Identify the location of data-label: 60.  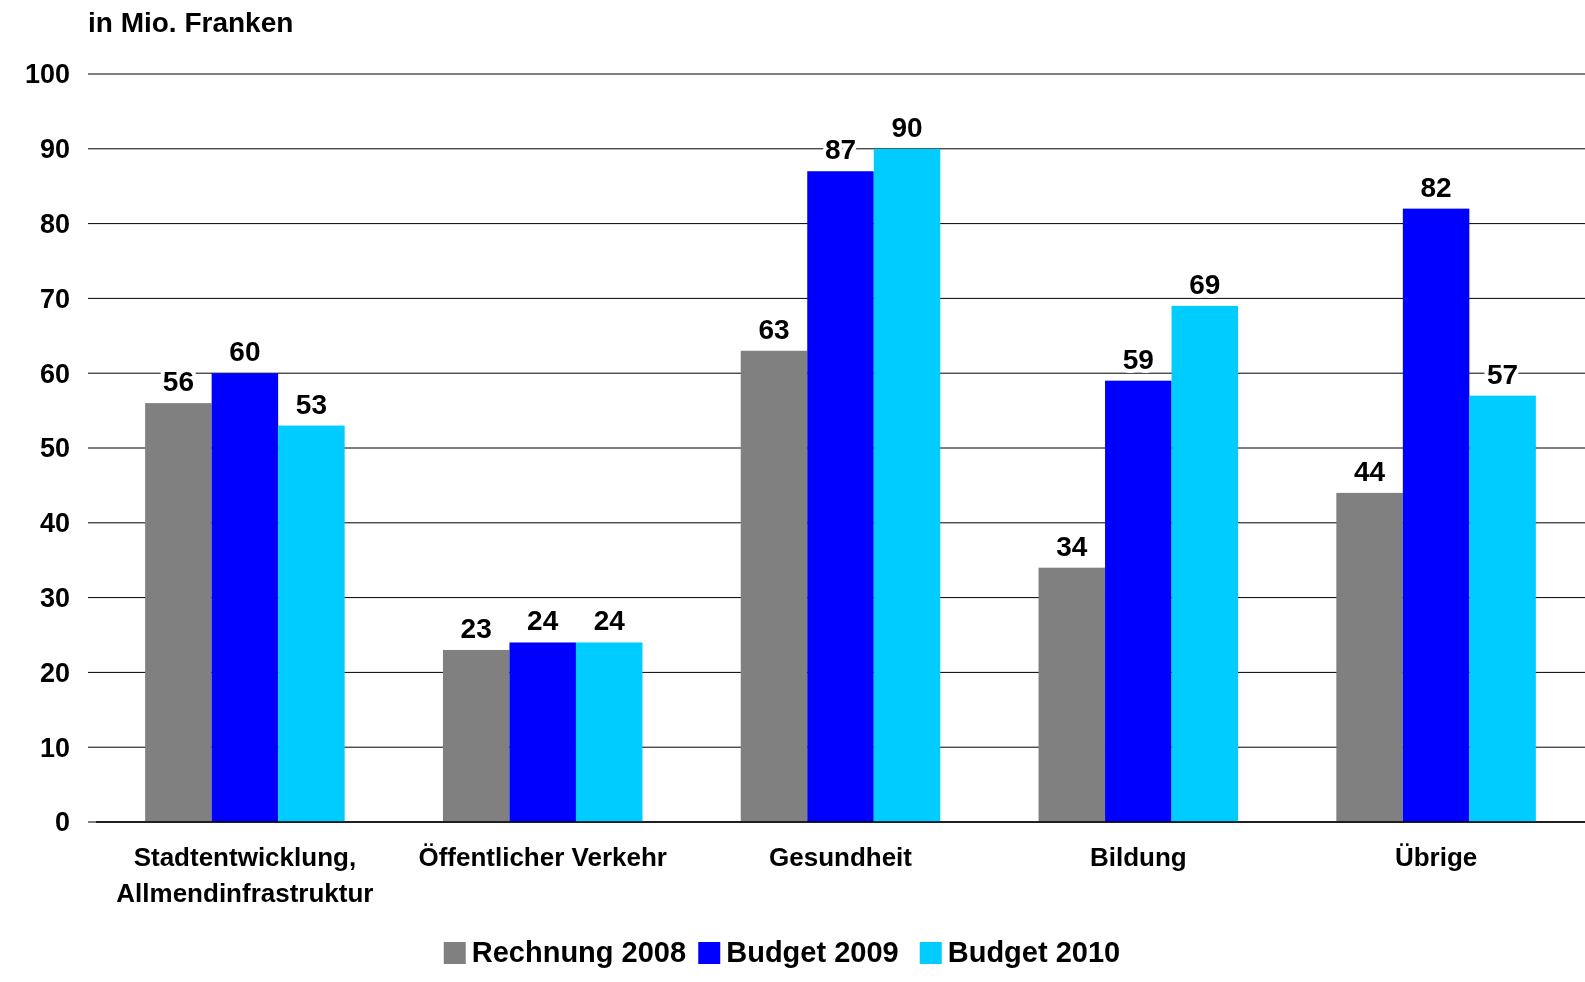
(245, 352).